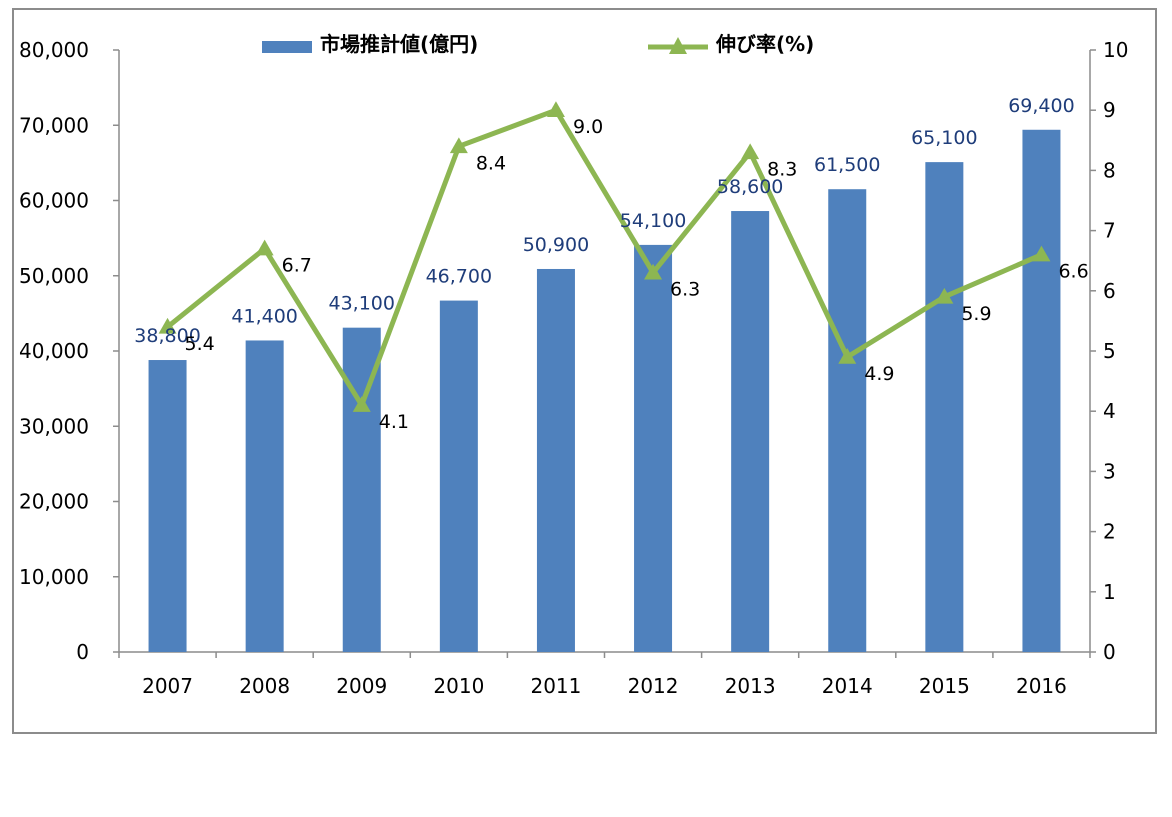 The image size is (1172, 817). I want to click on right-axis-tick-label: 5, so click(1109, 351).